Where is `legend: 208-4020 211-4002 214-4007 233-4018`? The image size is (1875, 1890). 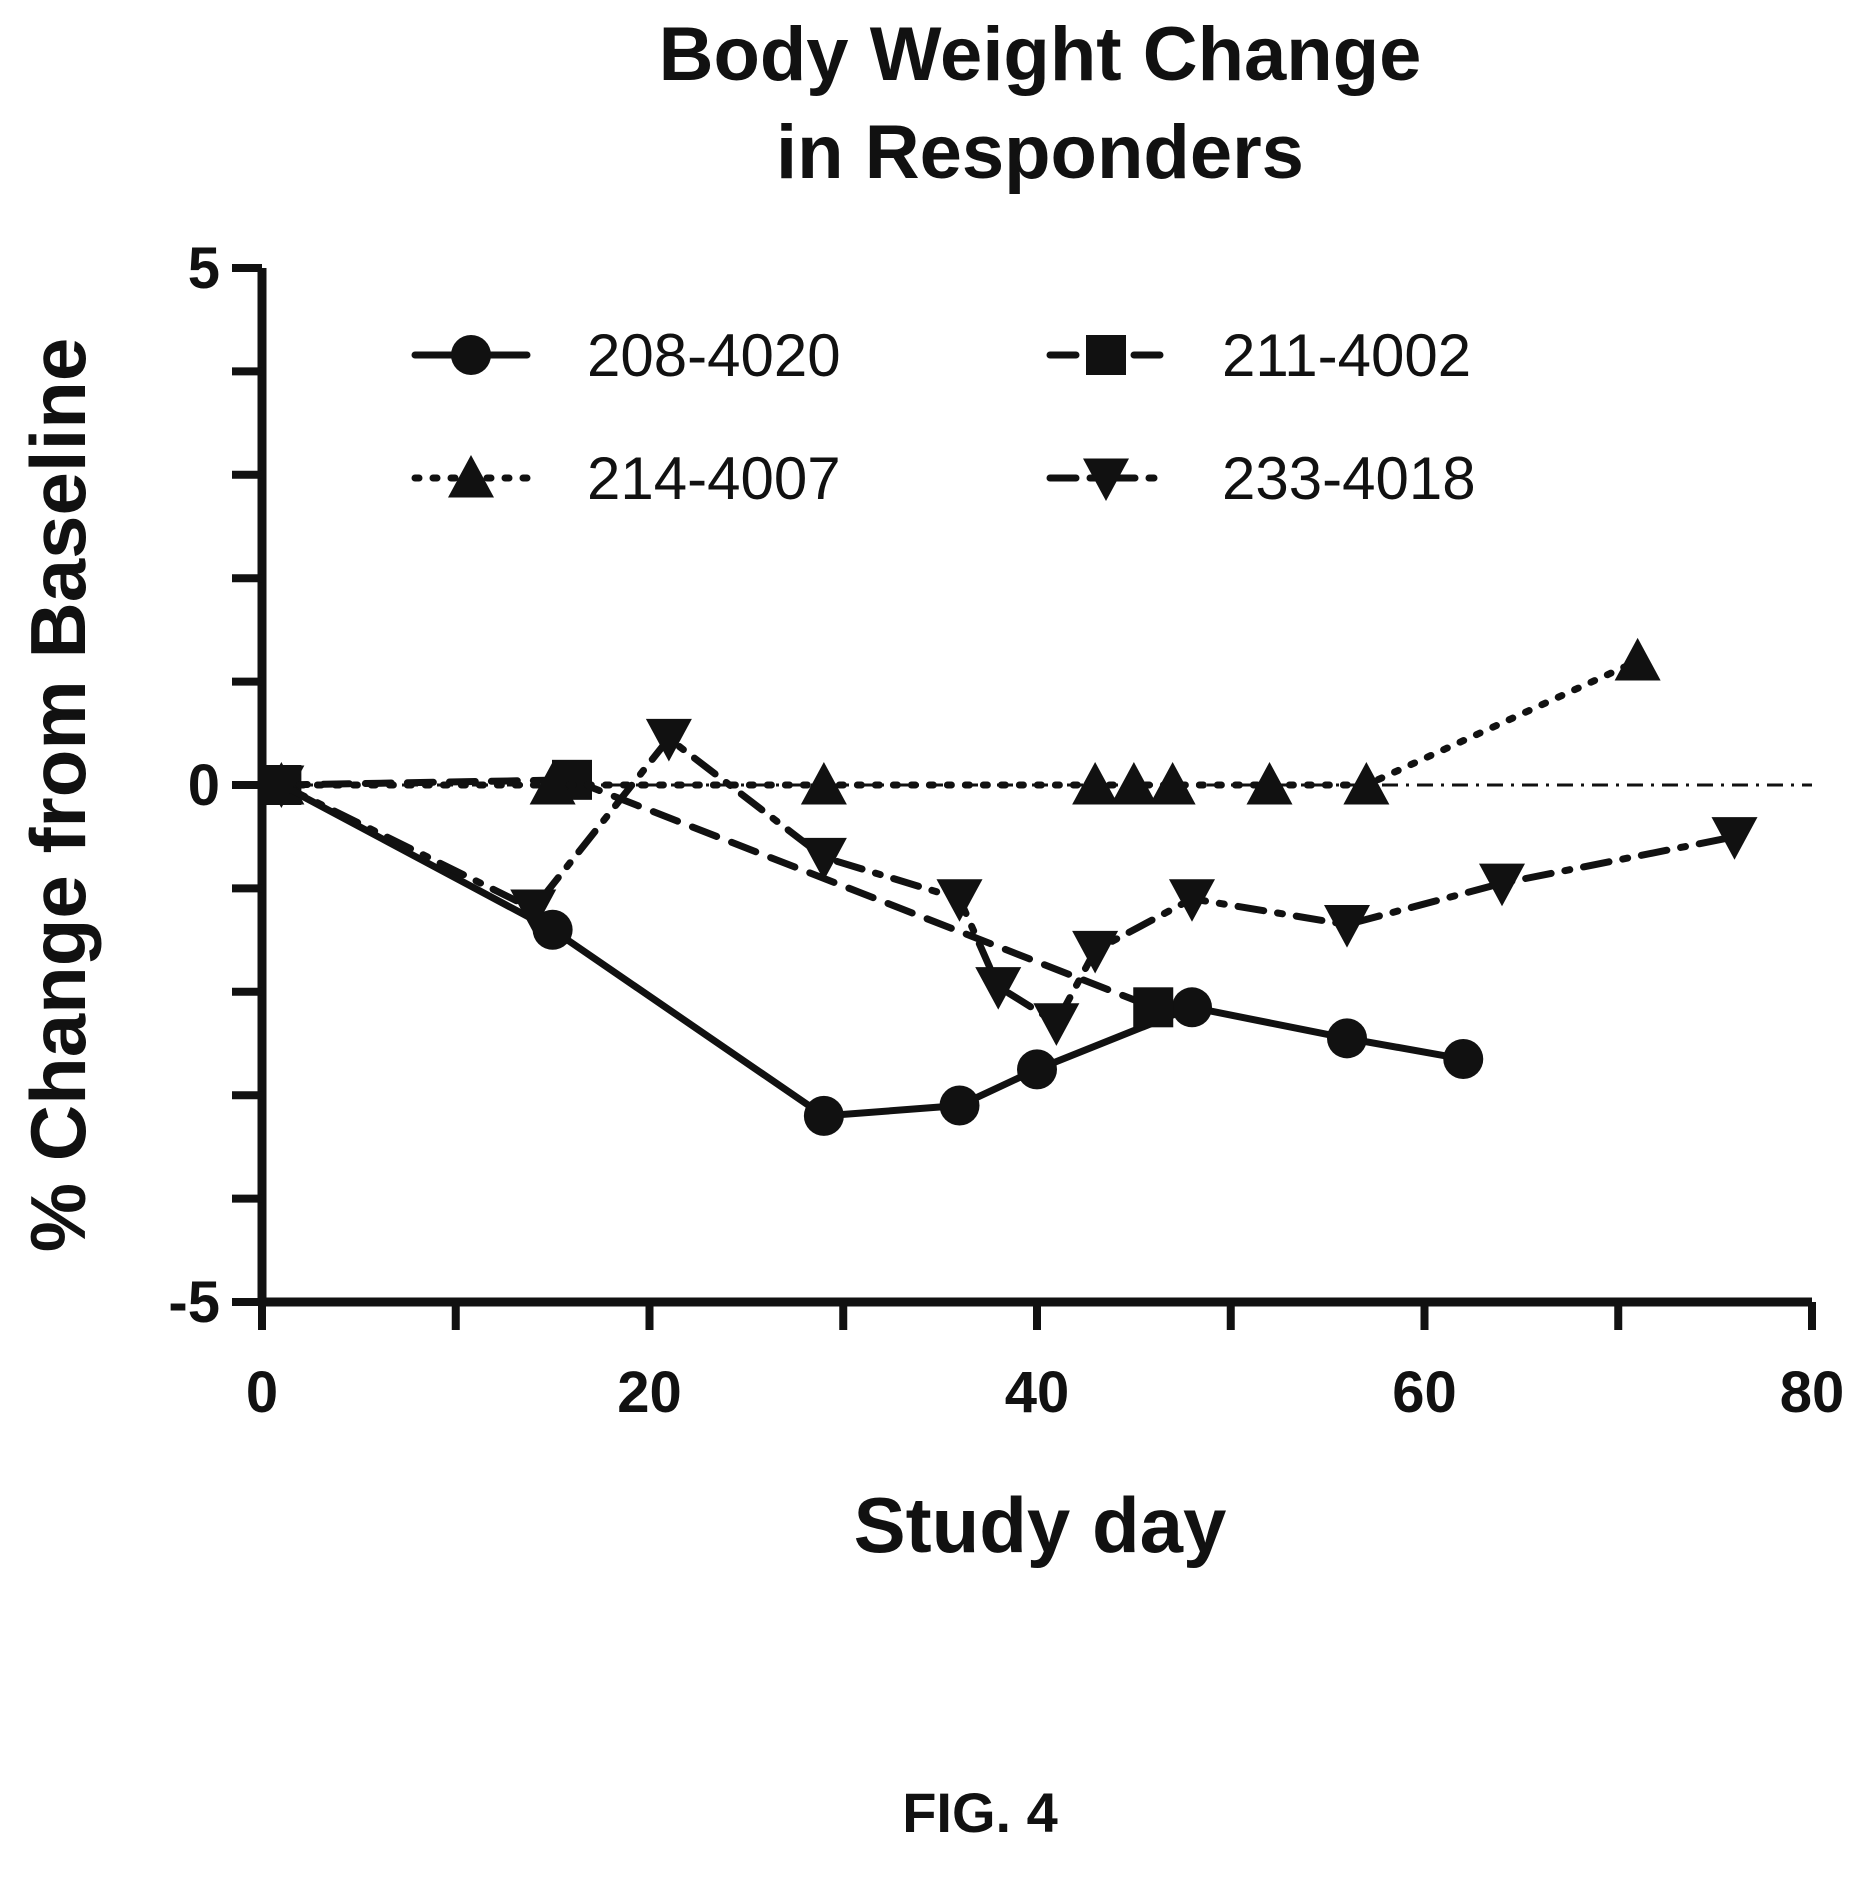
legend: 208-4020 211-4002 214-4007 233-4018 is located at coordinates (943, 417).